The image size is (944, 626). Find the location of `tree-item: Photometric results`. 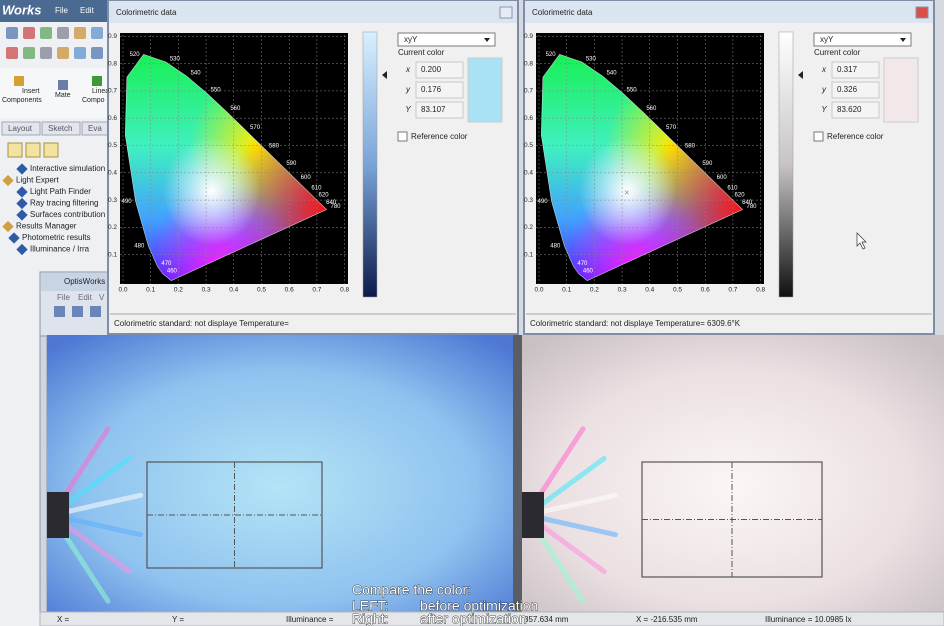

tree-item: Photometric results is located at coordinates (56, 237).